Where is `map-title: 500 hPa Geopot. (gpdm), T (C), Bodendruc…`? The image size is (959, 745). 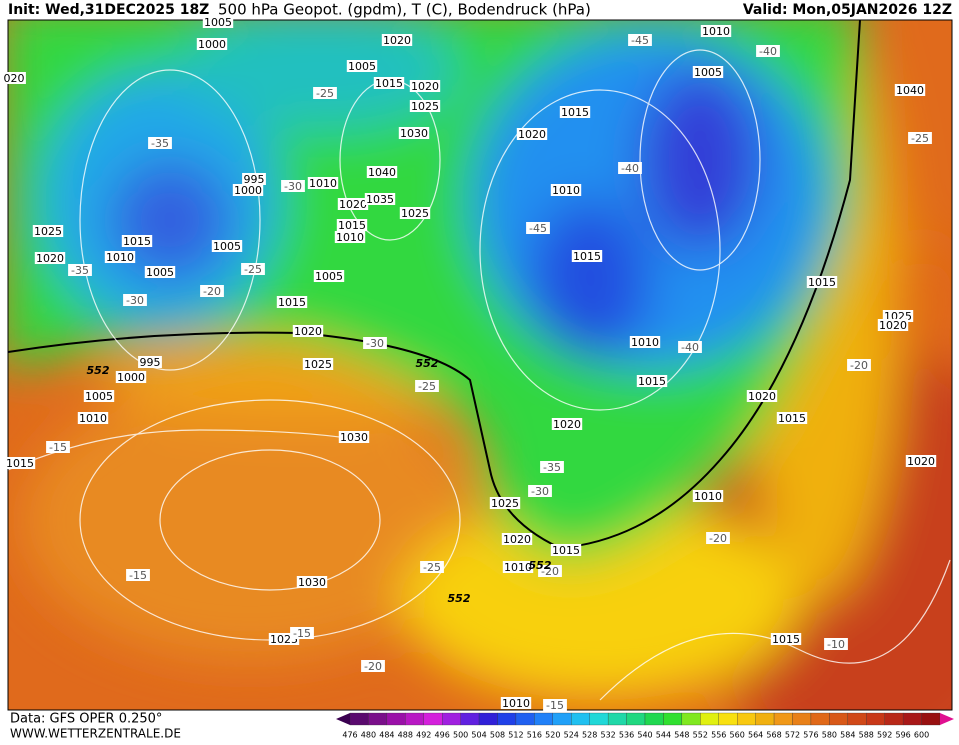
map-title: 500 hPa Geopot. (gpdm), T (C), Bodendruc… is located at coordinates (404, 10).